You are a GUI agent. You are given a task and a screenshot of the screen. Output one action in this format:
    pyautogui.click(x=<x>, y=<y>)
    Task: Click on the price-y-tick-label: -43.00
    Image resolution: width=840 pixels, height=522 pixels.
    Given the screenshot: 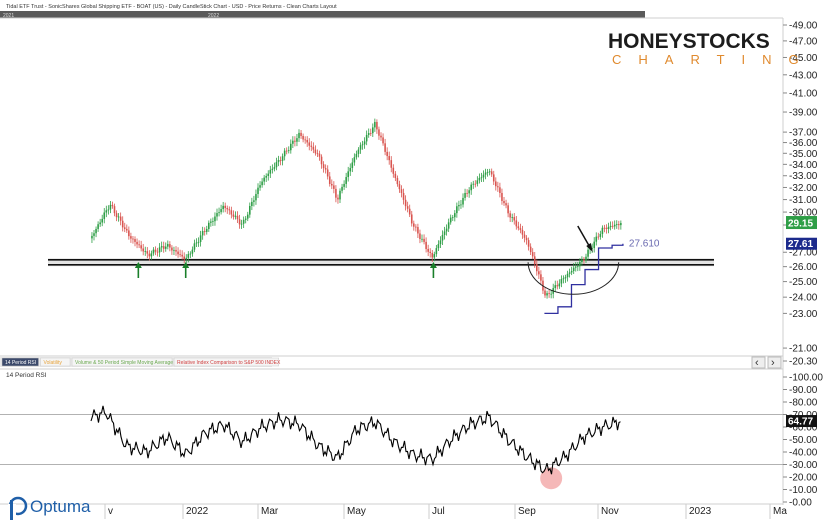 What is the action you would take?
    pyautogui.click(x=803, y=75)
    